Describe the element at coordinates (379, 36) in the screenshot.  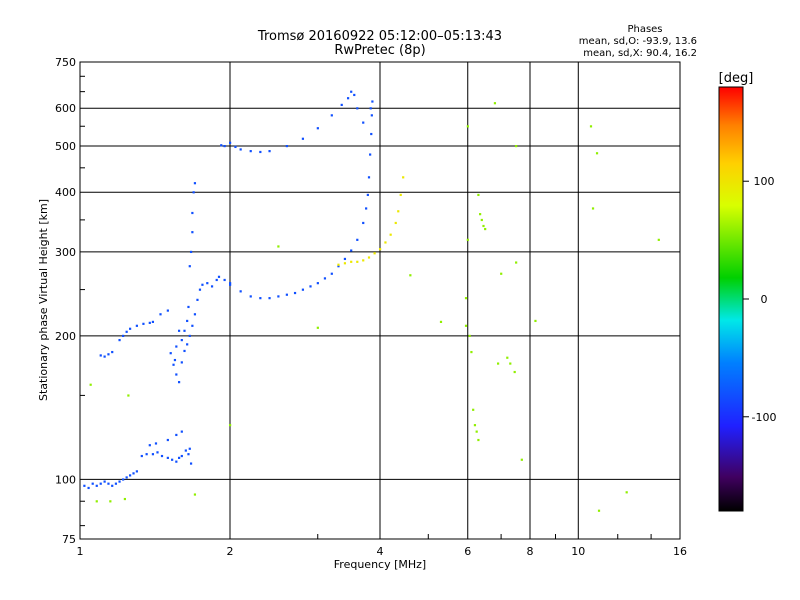
I see `chart-title: Tromsø 20160922 05:12:00–05:13:43` at that location.